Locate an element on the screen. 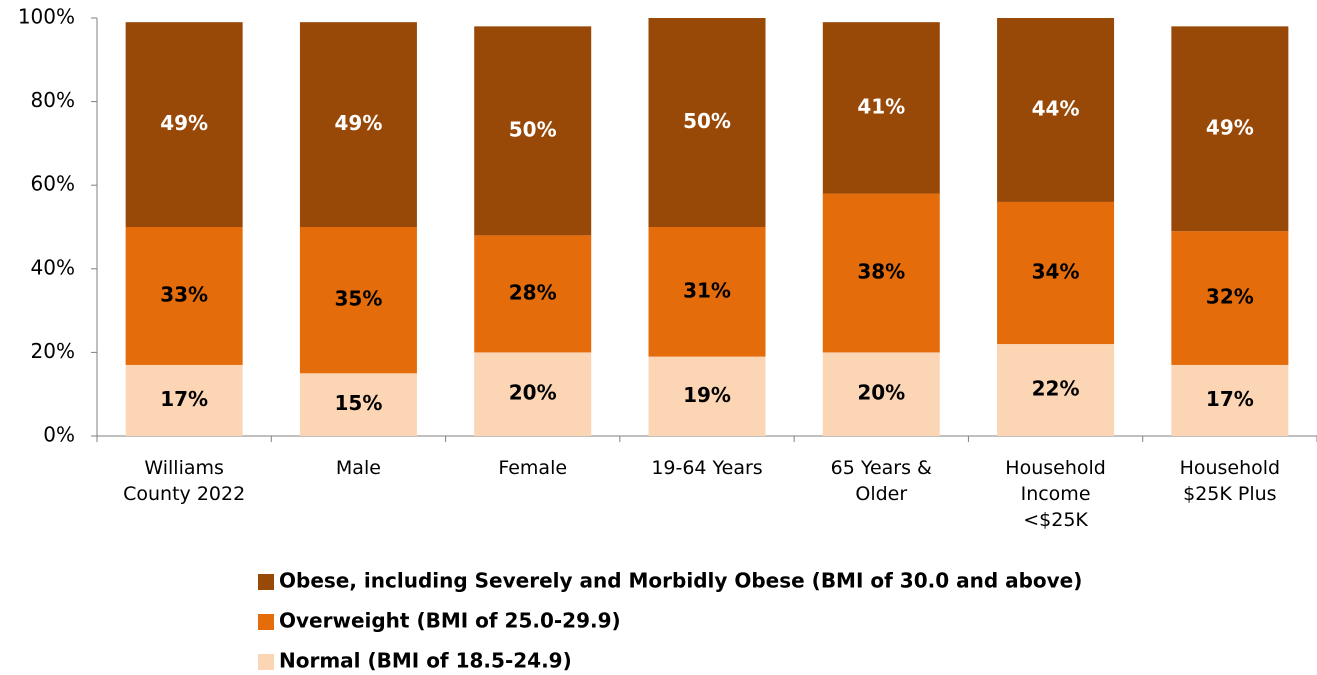  data-label: 35% is located at coordinates (358, 299).